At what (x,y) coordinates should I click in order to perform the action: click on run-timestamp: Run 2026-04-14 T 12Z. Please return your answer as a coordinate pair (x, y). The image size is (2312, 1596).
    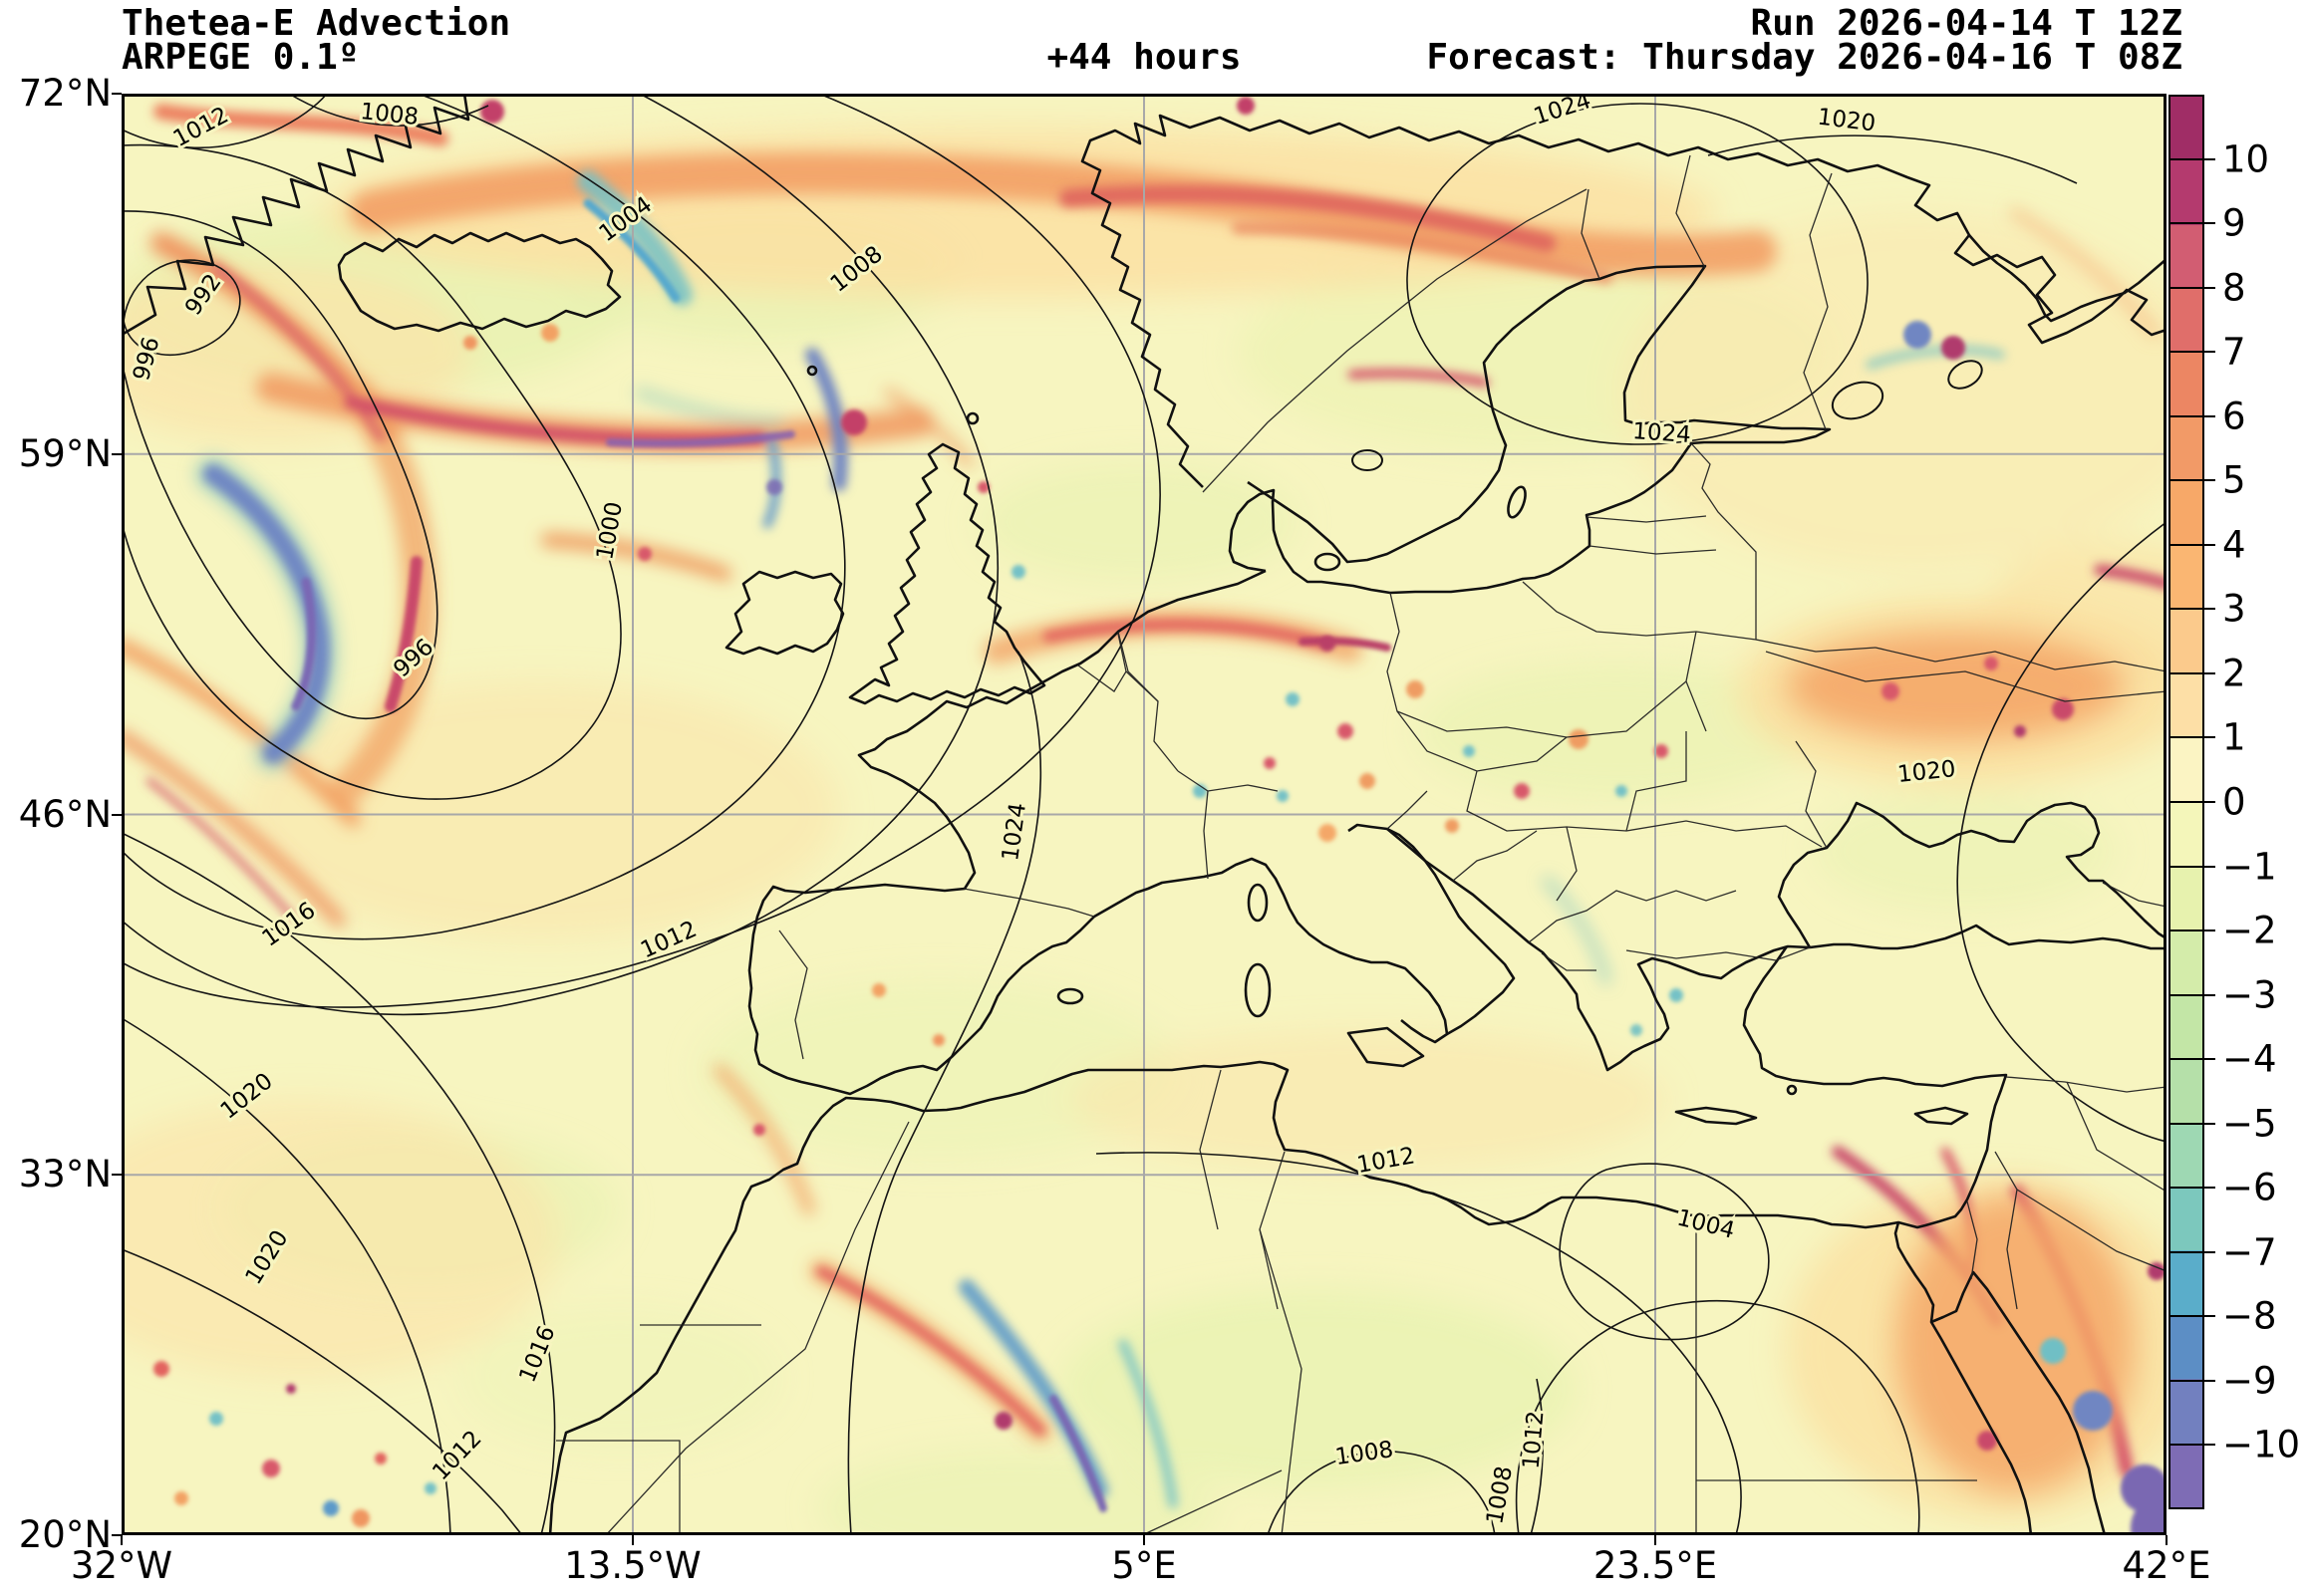
    Looking at the image, I should click on (1966, 23).